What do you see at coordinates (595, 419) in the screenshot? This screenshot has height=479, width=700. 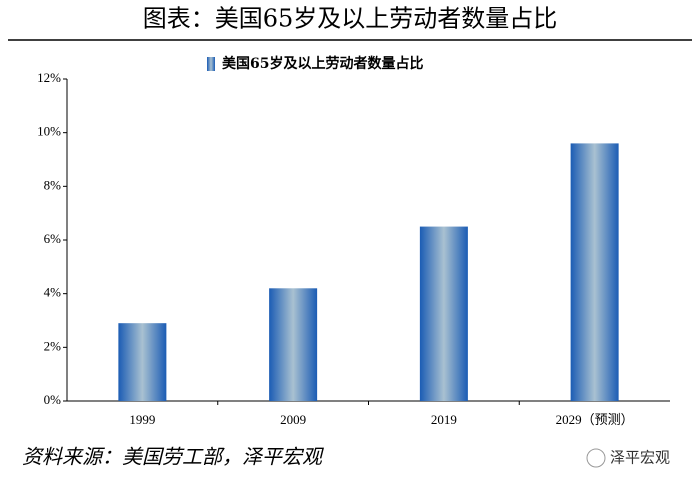 I see `x-tick-label: 2029（预测）` at bounding box center [595, 419].